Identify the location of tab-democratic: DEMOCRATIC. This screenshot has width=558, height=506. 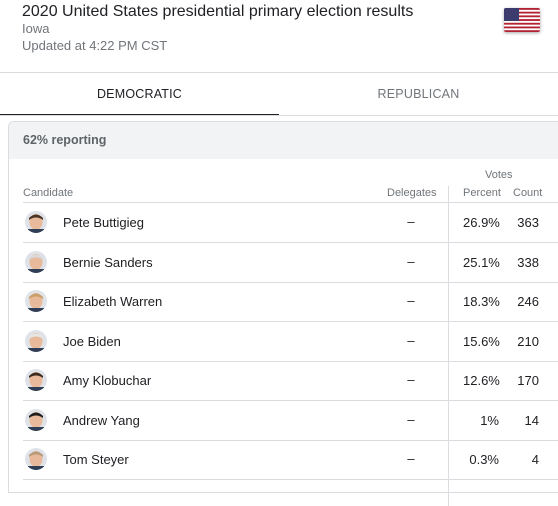
(139, 94).